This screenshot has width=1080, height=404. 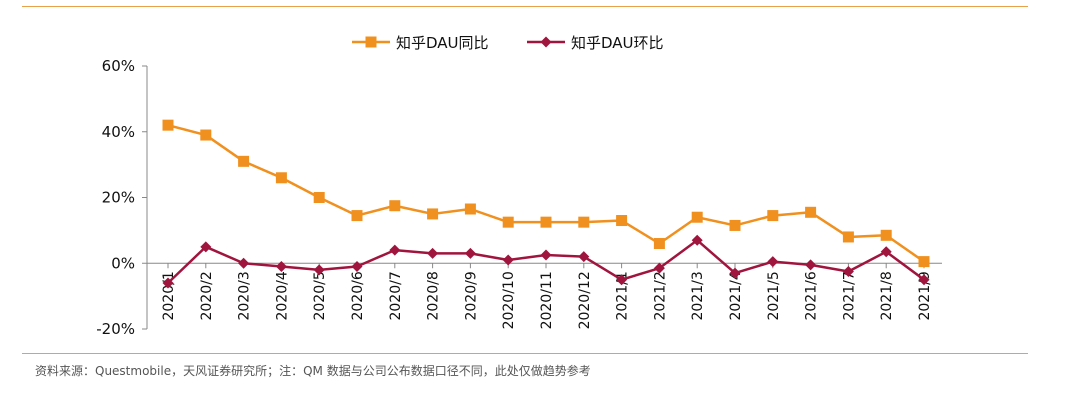 What do you see at coordinates (396, 295) in the screenshot?
I see `x-tick-label: 2020/7` at bounding box center [396, 295].